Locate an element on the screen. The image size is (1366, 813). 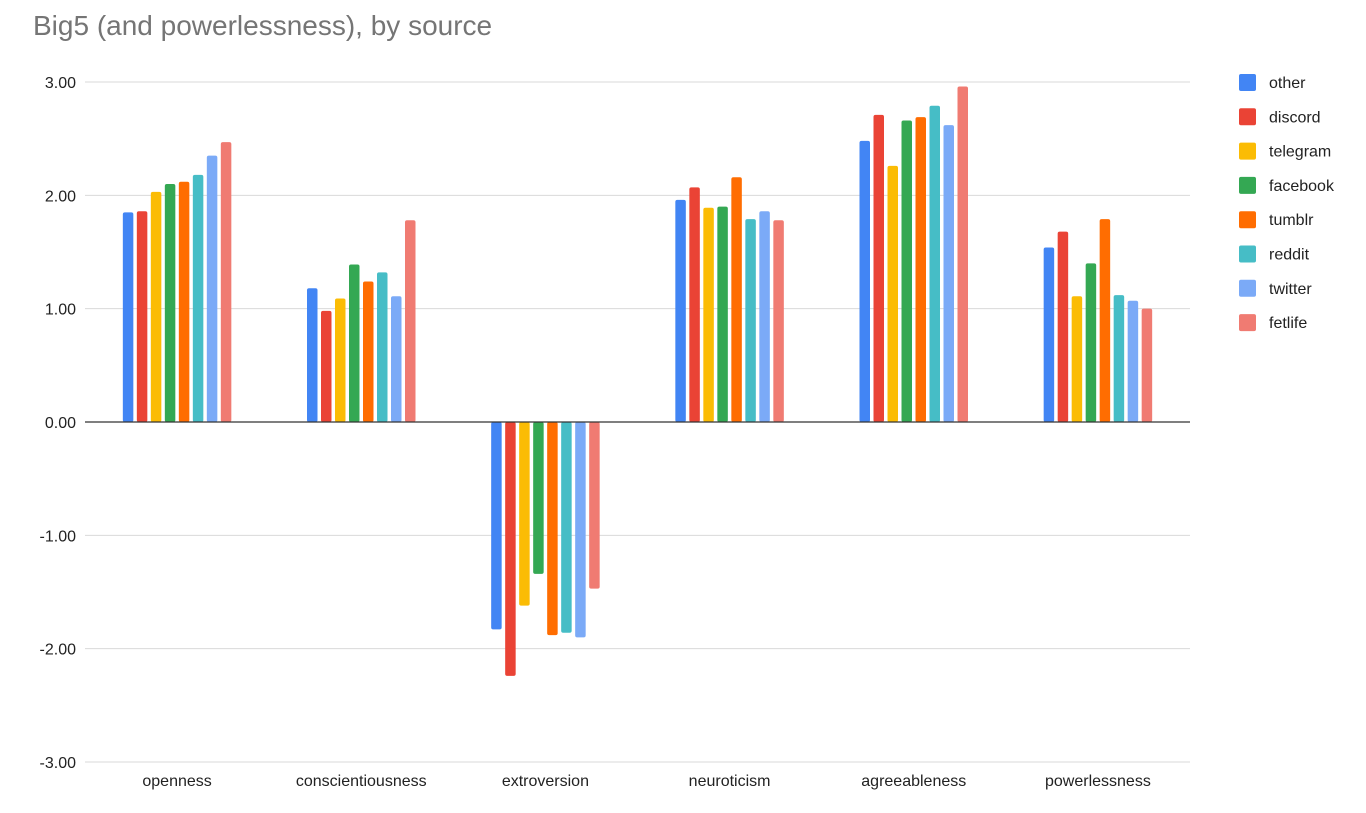
bar-telegram-neuroticism is located at coordinates (708, 314).